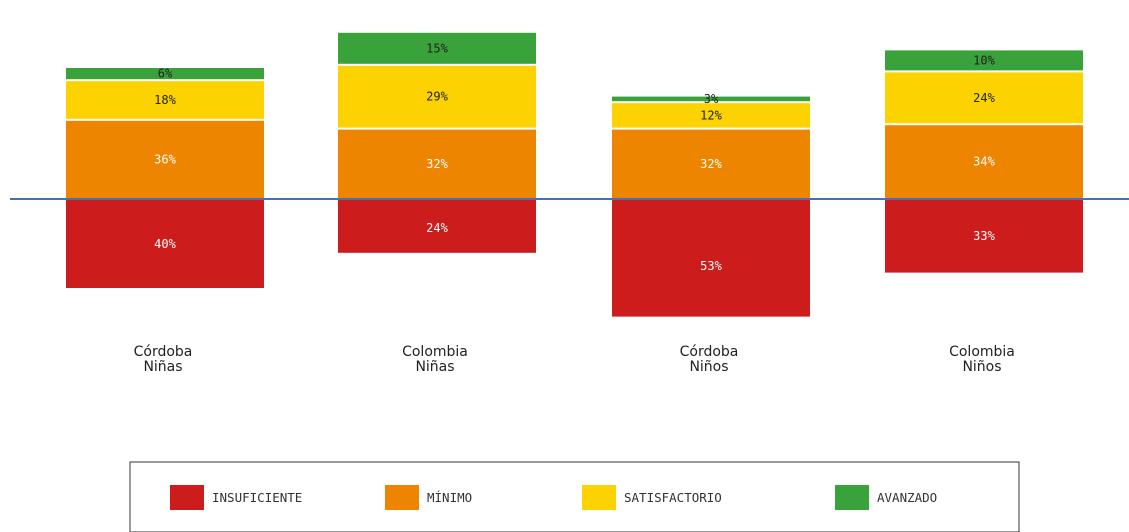  I want to click on bar-cordoba-ninos-minimo, so click(711, 163).